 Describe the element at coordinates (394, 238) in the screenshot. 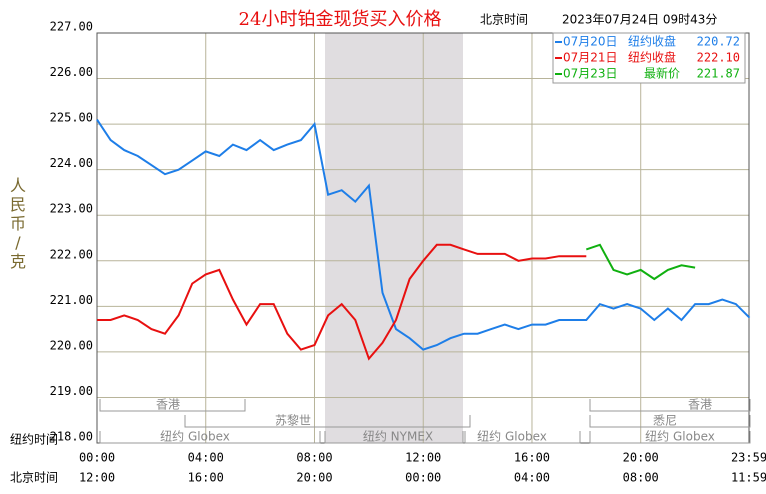

I see `shaded-session` at that location.